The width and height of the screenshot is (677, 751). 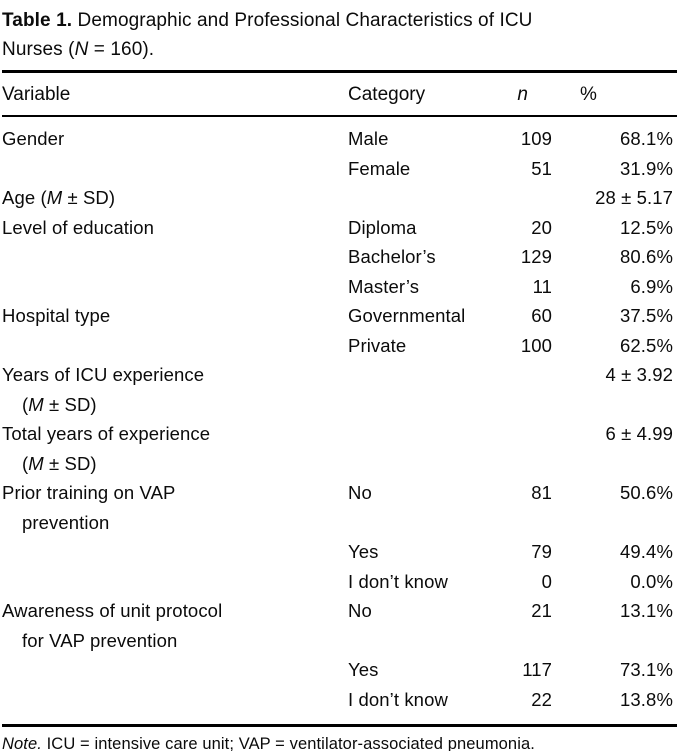 What do you see at coordinates (339, 228) in the screenshot?
I see `table-row: Level of education Diploma 20 12.5%` at bounding box center [339, 228].